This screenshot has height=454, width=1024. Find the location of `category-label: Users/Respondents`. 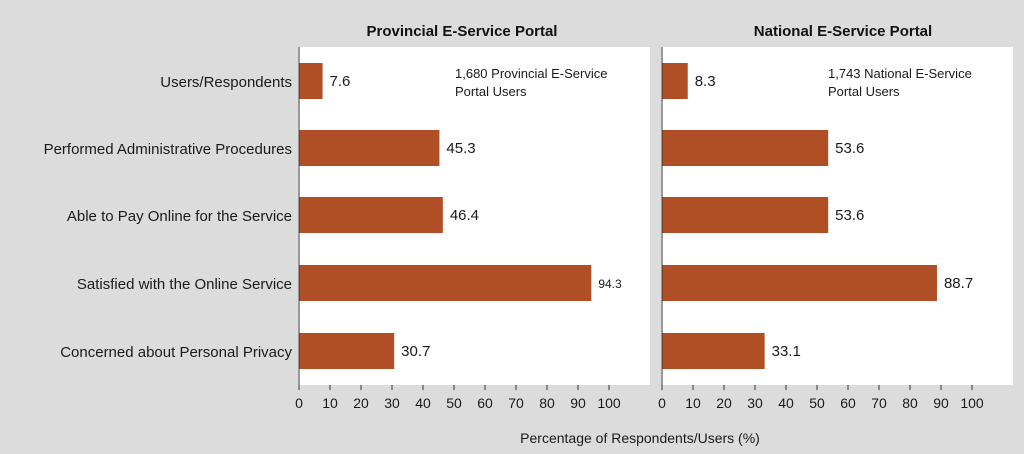

category-label: Users/Respondents is located at coordinates (226, 82).